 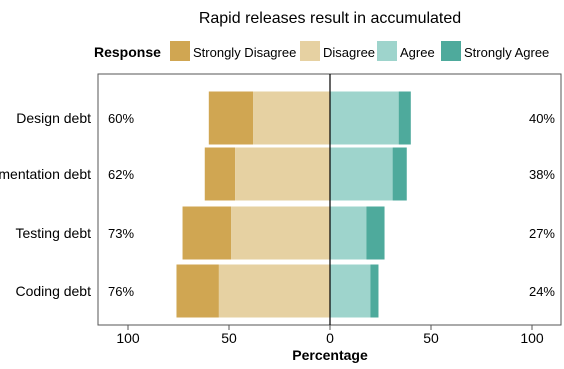 What do you see at coordinates (349, 52) in the screenshot?
I see `legend-label: Disagree` at bounding box center [349, 52].